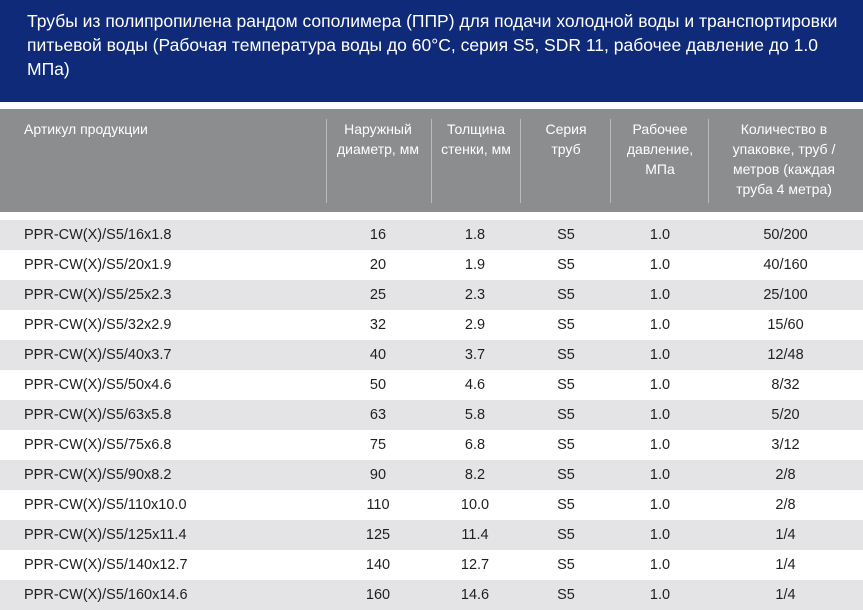 This screenshot has width=863, height=610. I want to click on cell-article: PPR-CW(X)/S5/110x10.0, so click(105, 505).